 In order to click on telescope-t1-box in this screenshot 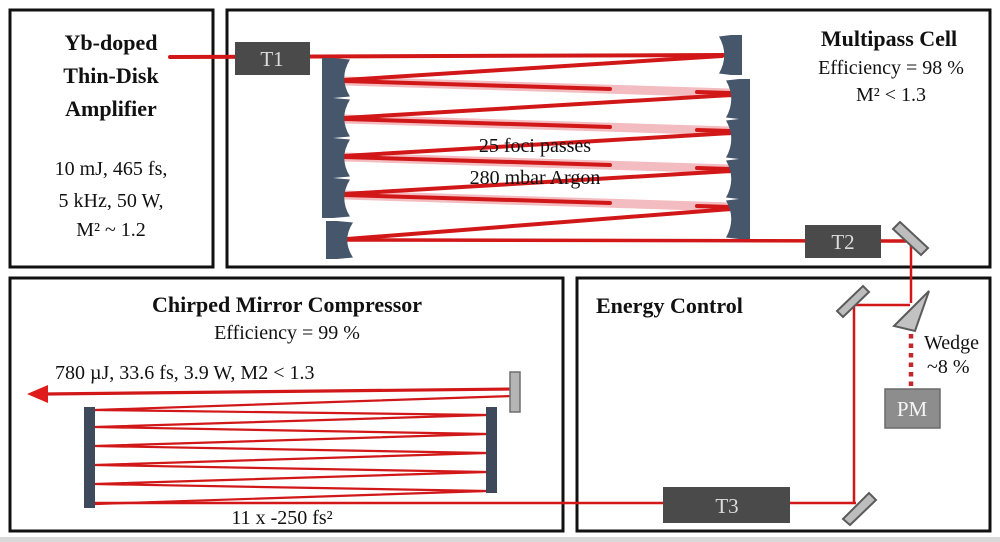, I will do `click(272, 58)`.